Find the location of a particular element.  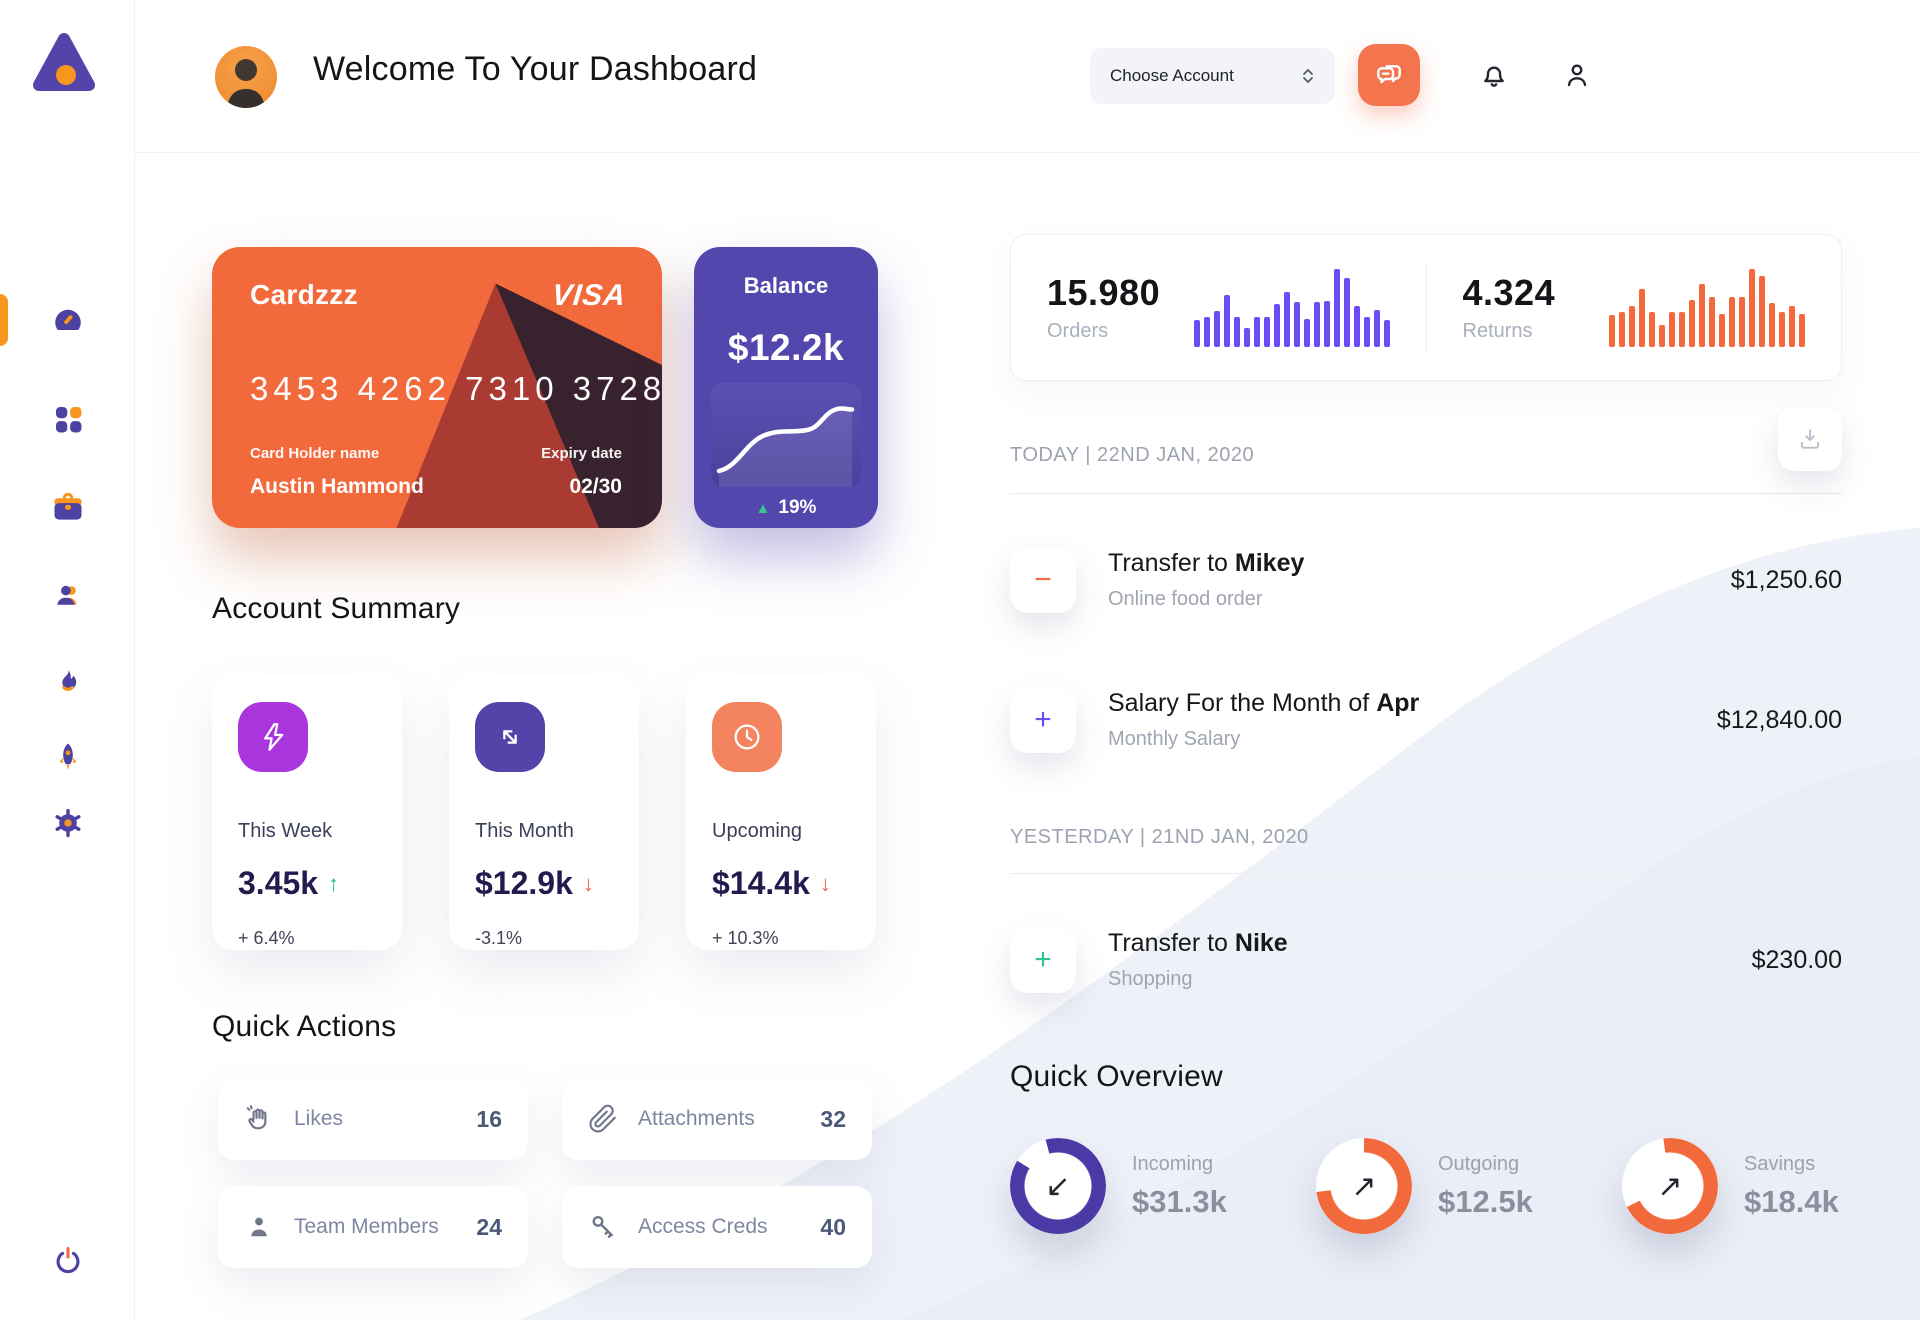

sidebar-item-launch is located at coordinates (68, 757).